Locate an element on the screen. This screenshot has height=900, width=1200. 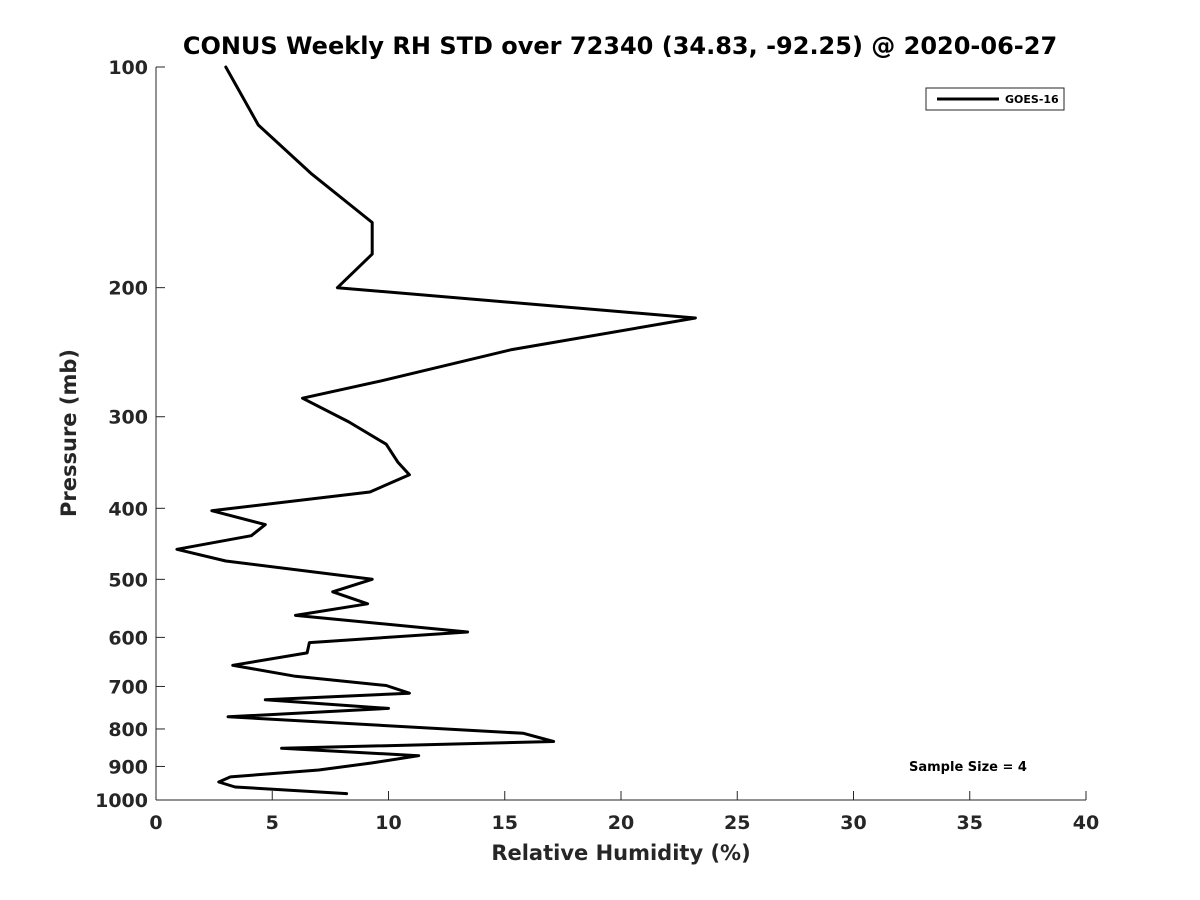
sample-size-annotation: Sample Size = 4 is located at coordinates (968, 767).